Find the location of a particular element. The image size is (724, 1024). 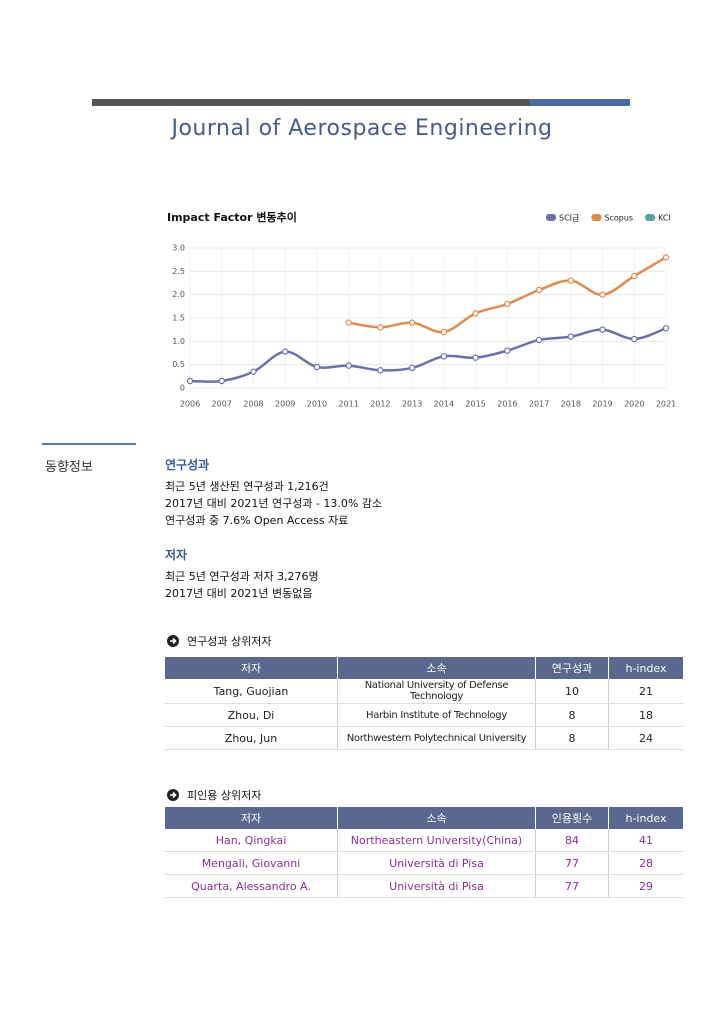

x-tick-label: 2006 is located at coordinates (190, 404).